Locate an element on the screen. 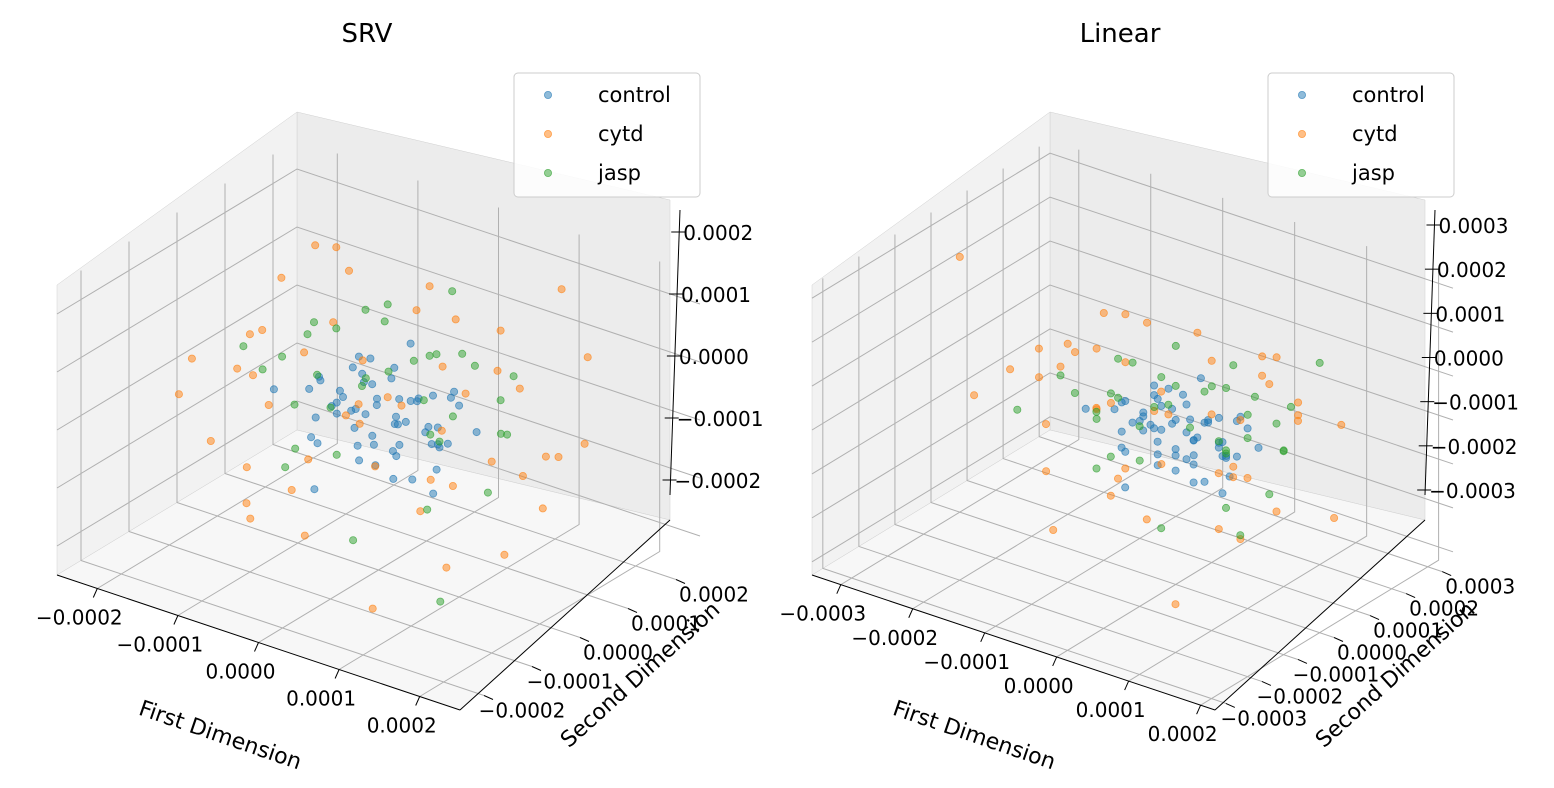 This screenshot has height=788, width=1554. y-tick-label: −0.0001 is located at coordinates (1336, 674).